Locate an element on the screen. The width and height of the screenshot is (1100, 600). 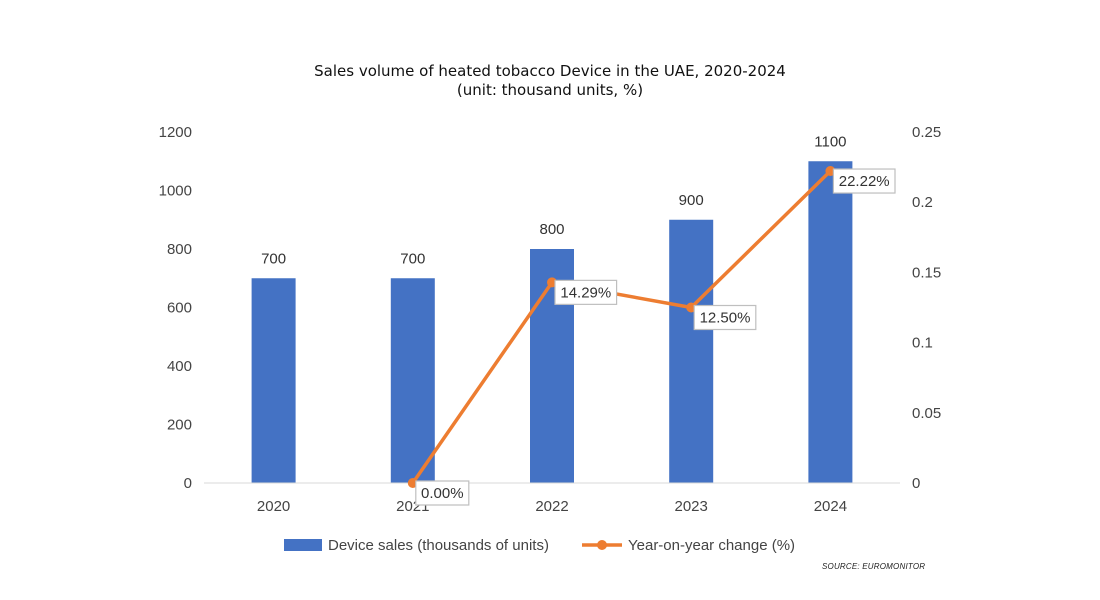
y-left-tick-label: 800 is located at coordinates (179, 249).